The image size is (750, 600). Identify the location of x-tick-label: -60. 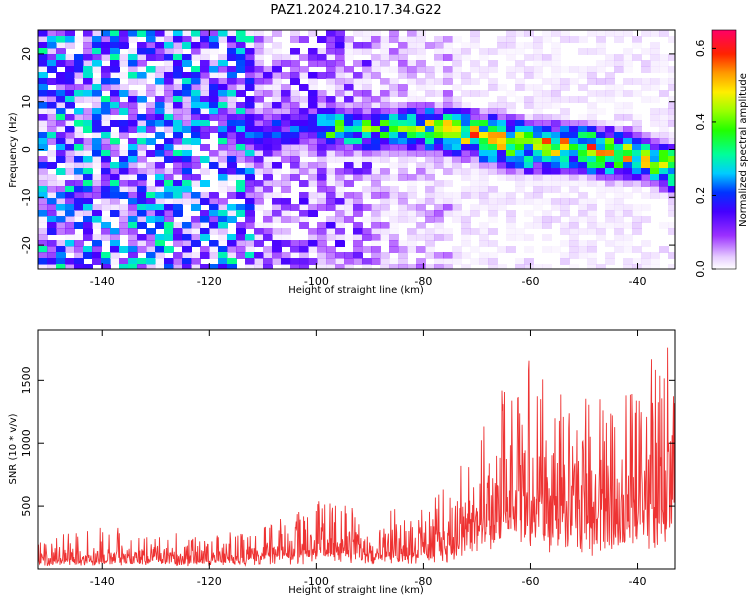
(530, 581).